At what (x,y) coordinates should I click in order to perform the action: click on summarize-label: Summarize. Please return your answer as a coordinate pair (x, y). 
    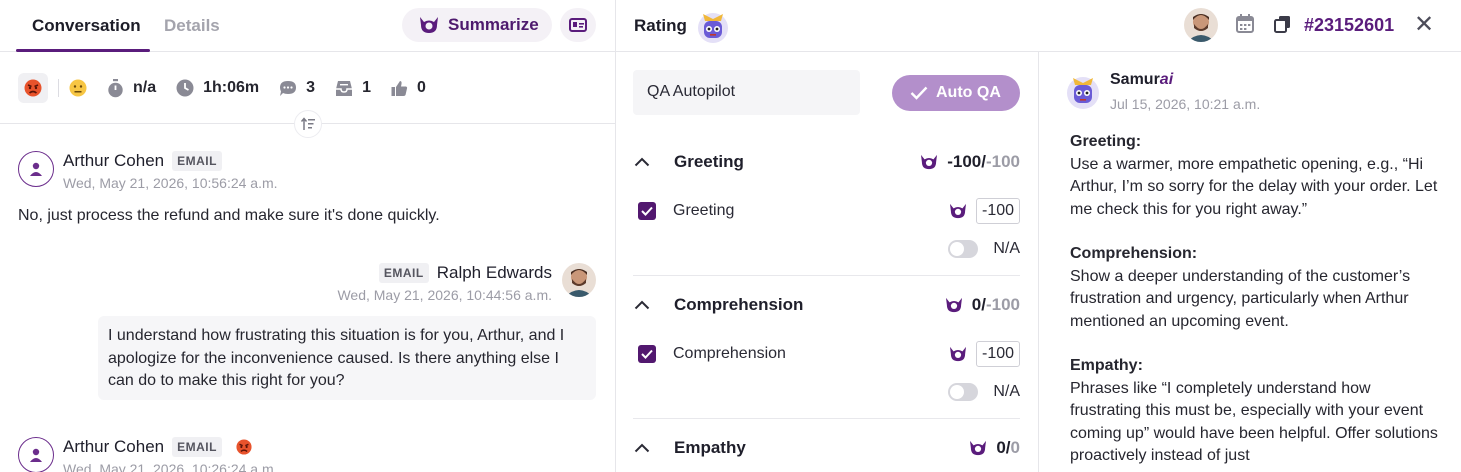
    Looking at the image, I should click on (493, 24).